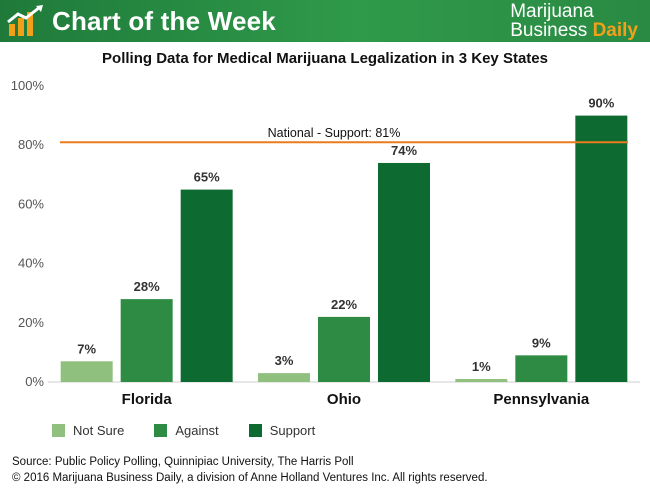 The height and width of the screenshot is (500, 650). What do you see at coordinates (31, 144) in the screenshot?
I see `y-tick-label: 80%` at bounding box center [31, 144].